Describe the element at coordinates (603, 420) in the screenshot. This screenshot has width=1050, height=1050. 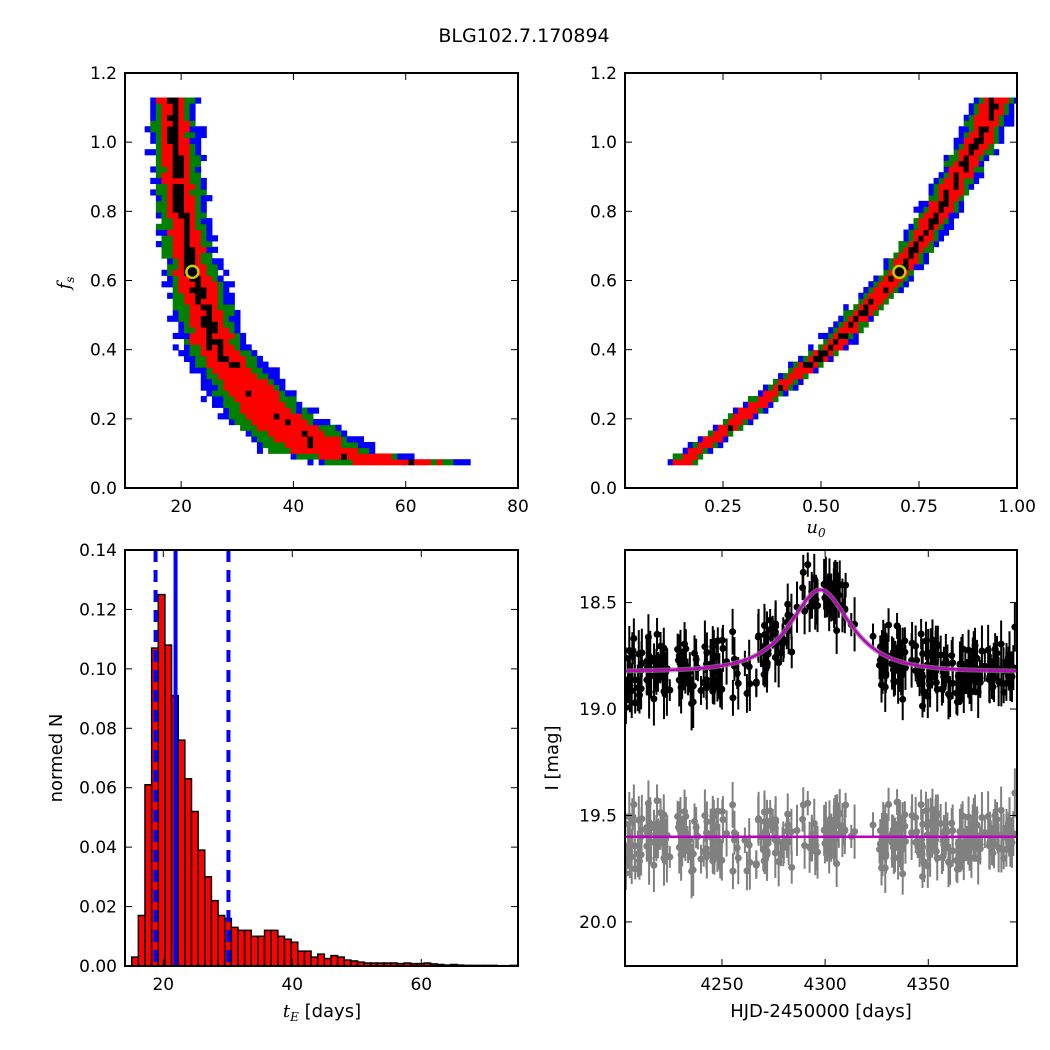
I see `y-tick-label: 0.2` at that location.